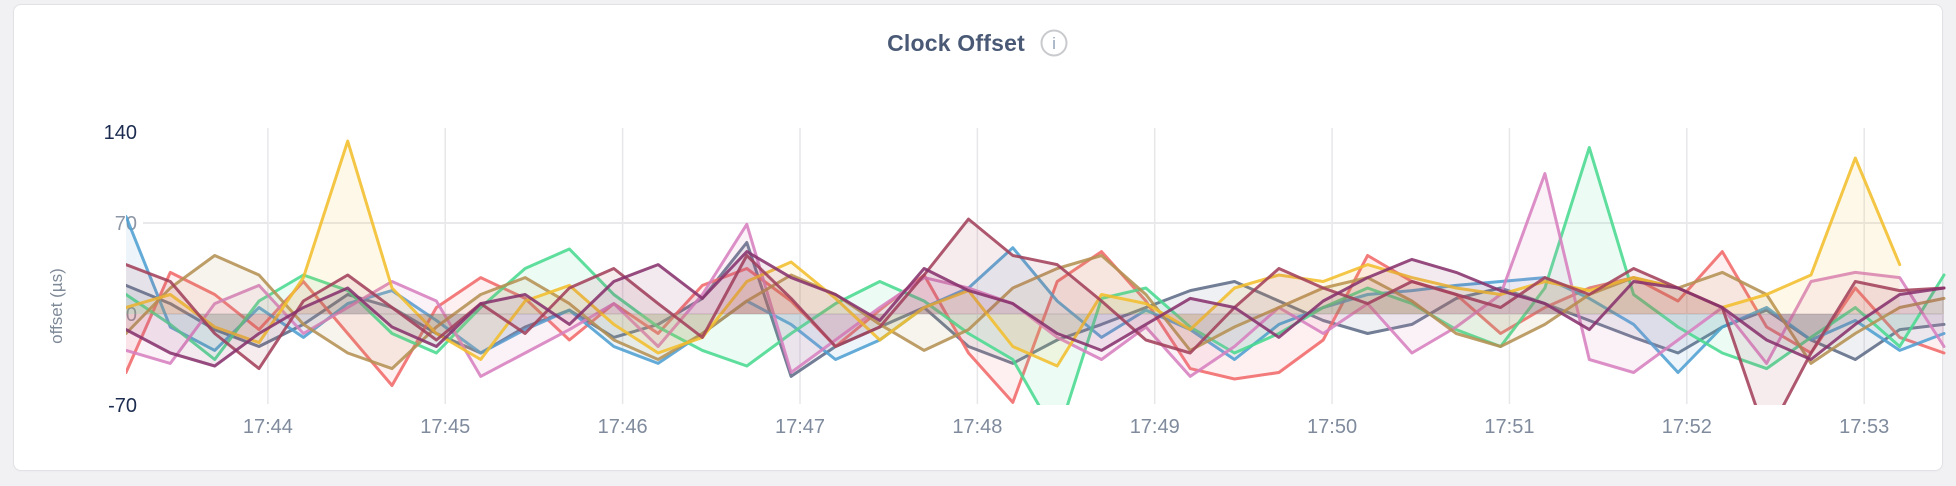 The image size is (1956, 486). Describe the element at coordinates (977, 427) in the screenshot. I see `x-tick-label: 17:48` at that location.